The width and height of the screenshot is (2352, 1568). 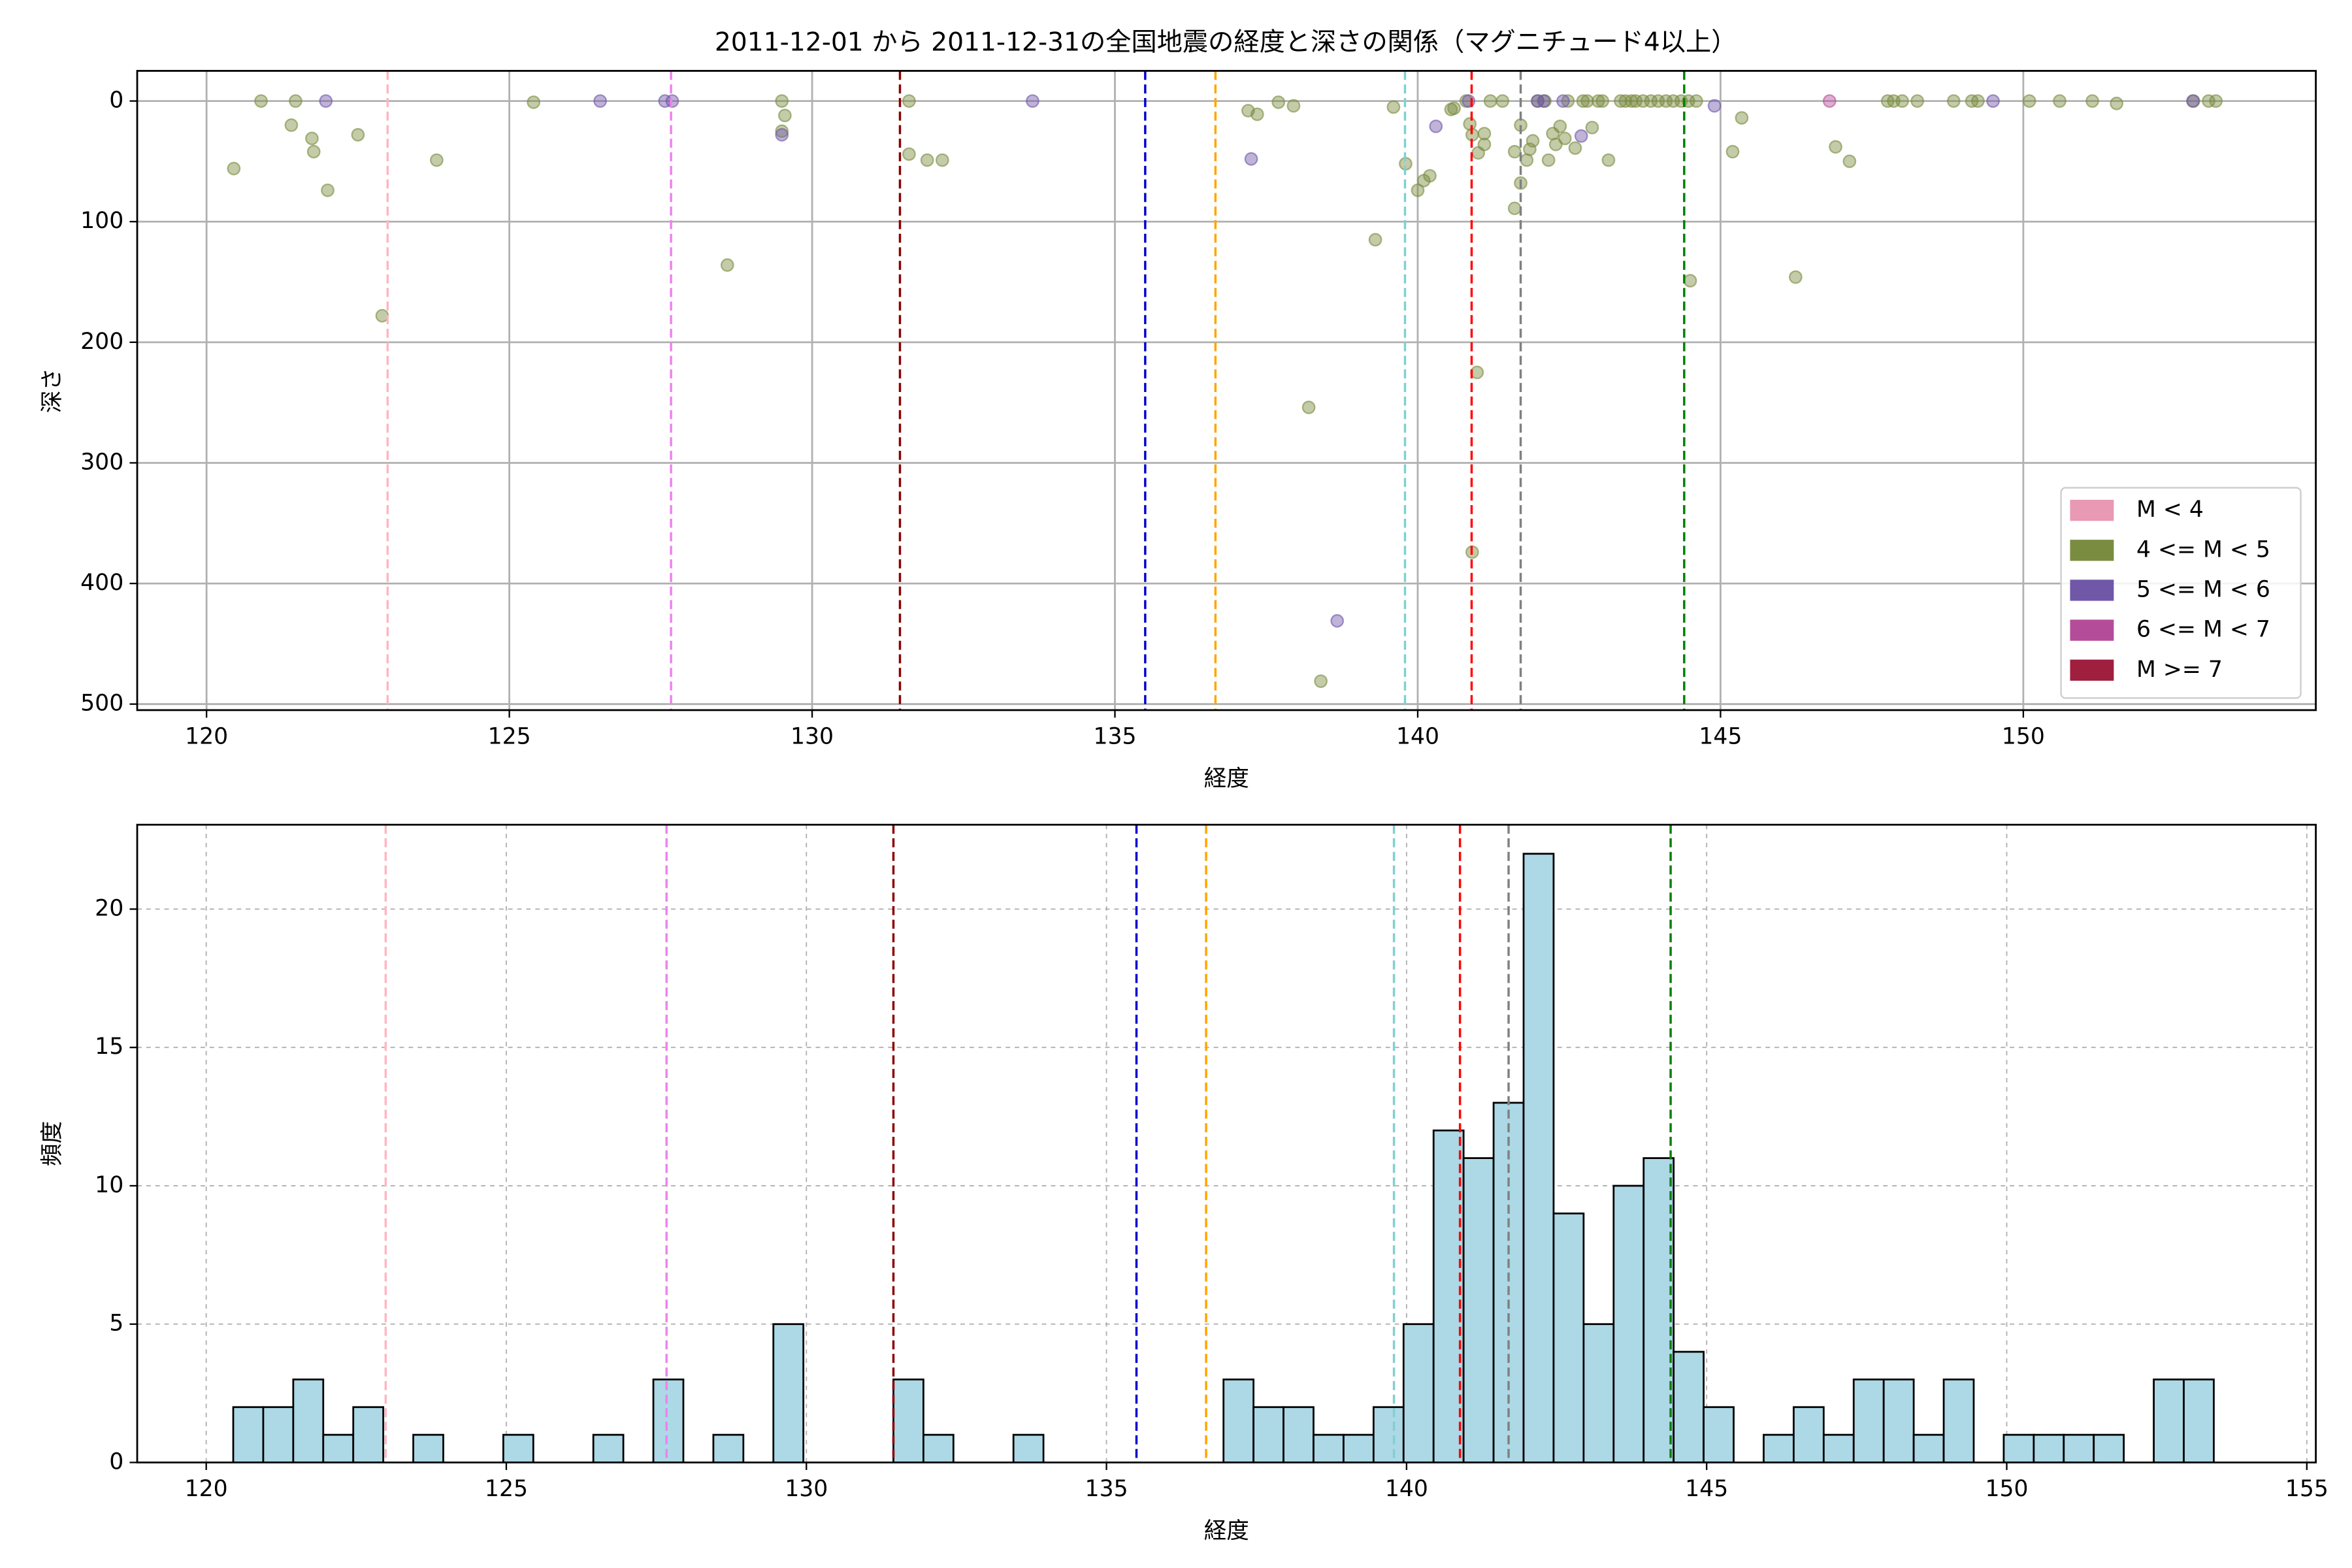 I want to click on legend-label: M < 4, so click(x=2170, y=510).